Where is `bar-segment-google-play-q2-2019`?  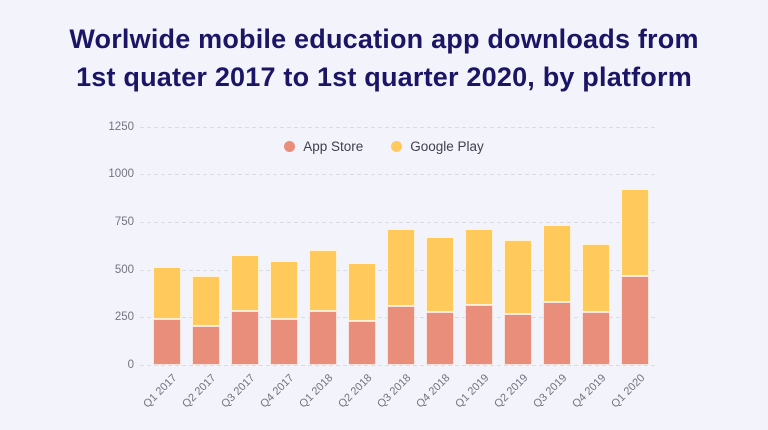
bar-segment-google-play-q2-2019 is located at coordinates (517, 277).